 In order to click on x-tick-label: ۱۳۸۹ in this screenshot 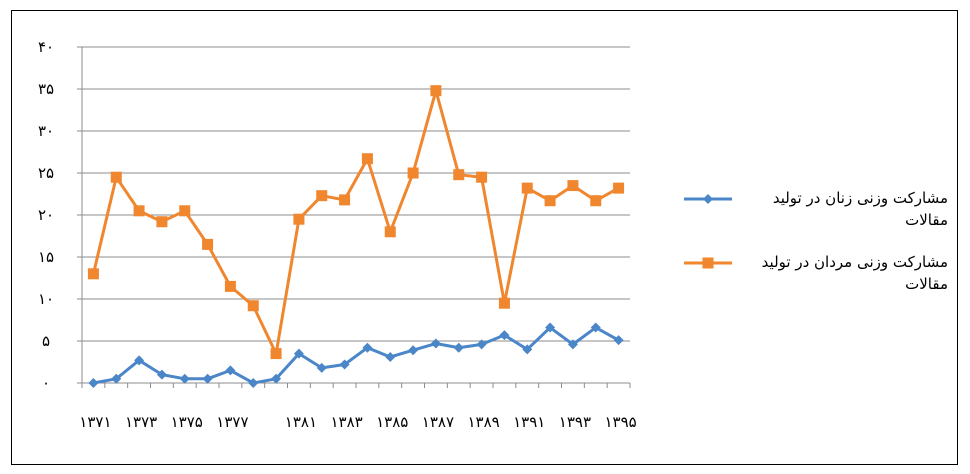, I will do `click(483, 422)`.